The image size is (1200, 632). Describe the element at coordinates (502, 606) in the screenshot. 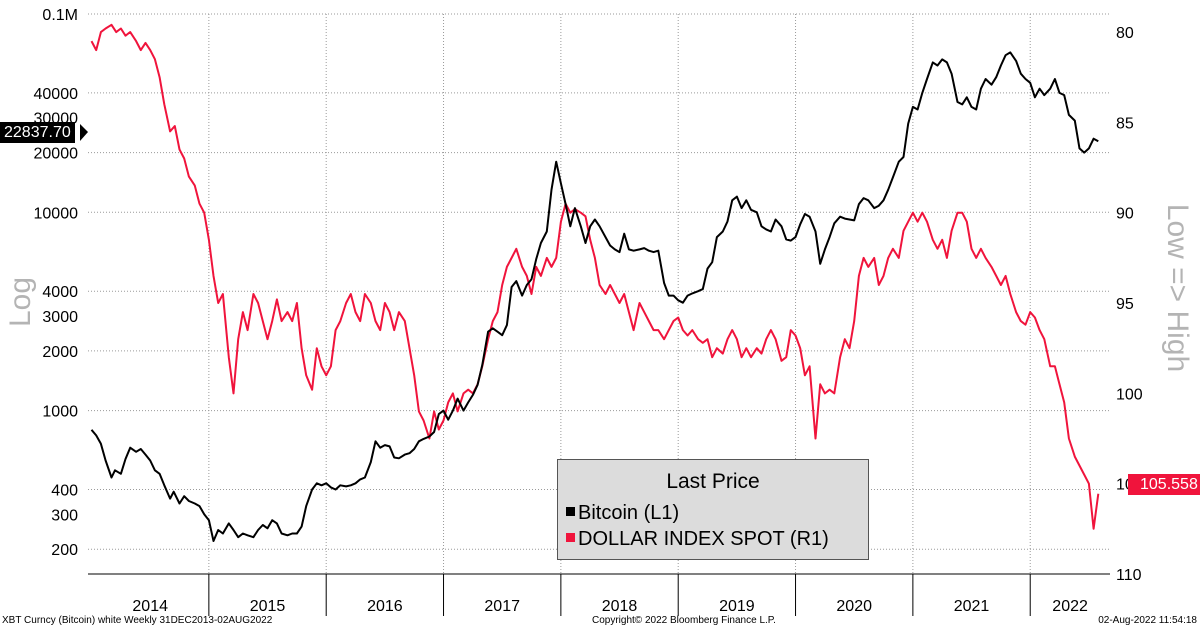

I see `x-tick-label: 2017` at that location.